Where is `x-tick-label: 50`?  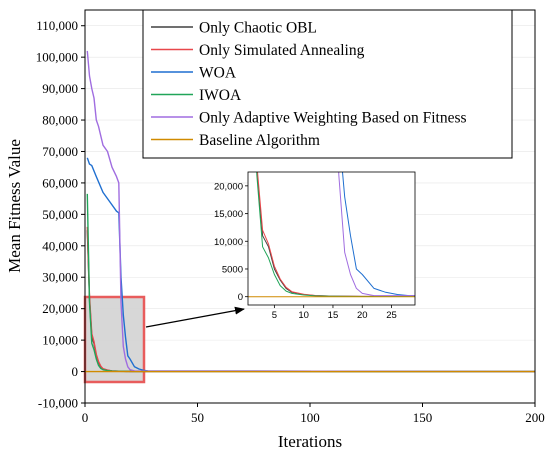
x-tick-label: 50 is located at coordinates (197, 417).